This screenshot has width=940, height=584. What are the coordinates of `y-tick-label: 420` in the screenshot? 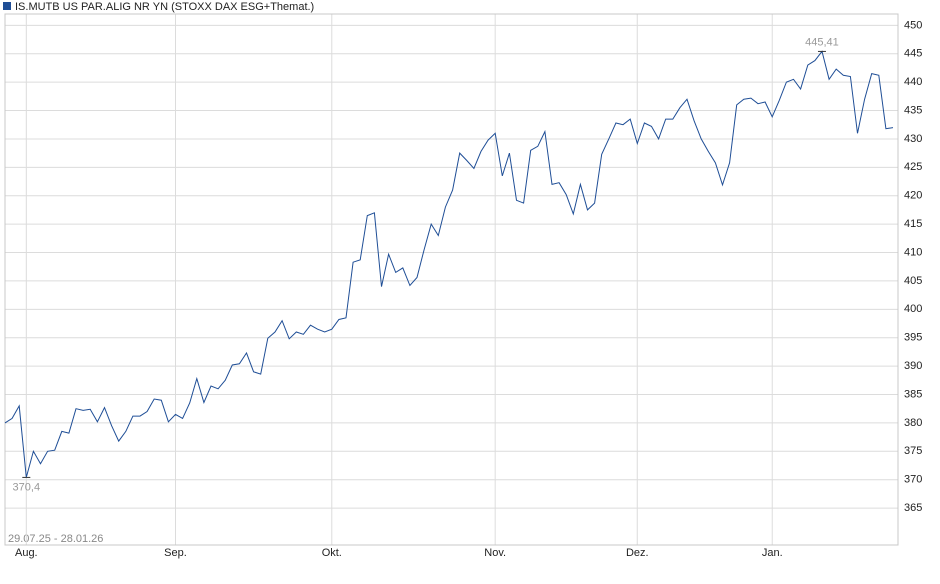 It's located at (913, 196).